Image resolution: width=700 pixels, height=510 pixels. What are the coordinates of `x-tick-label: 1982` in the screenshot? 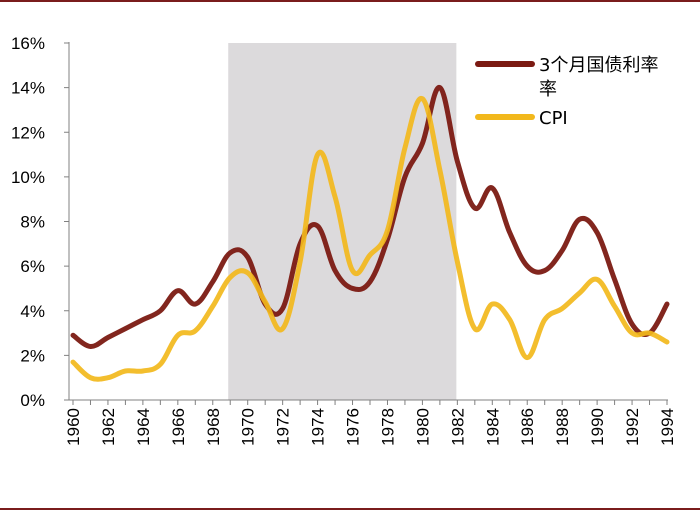 It's located at (457, 427).